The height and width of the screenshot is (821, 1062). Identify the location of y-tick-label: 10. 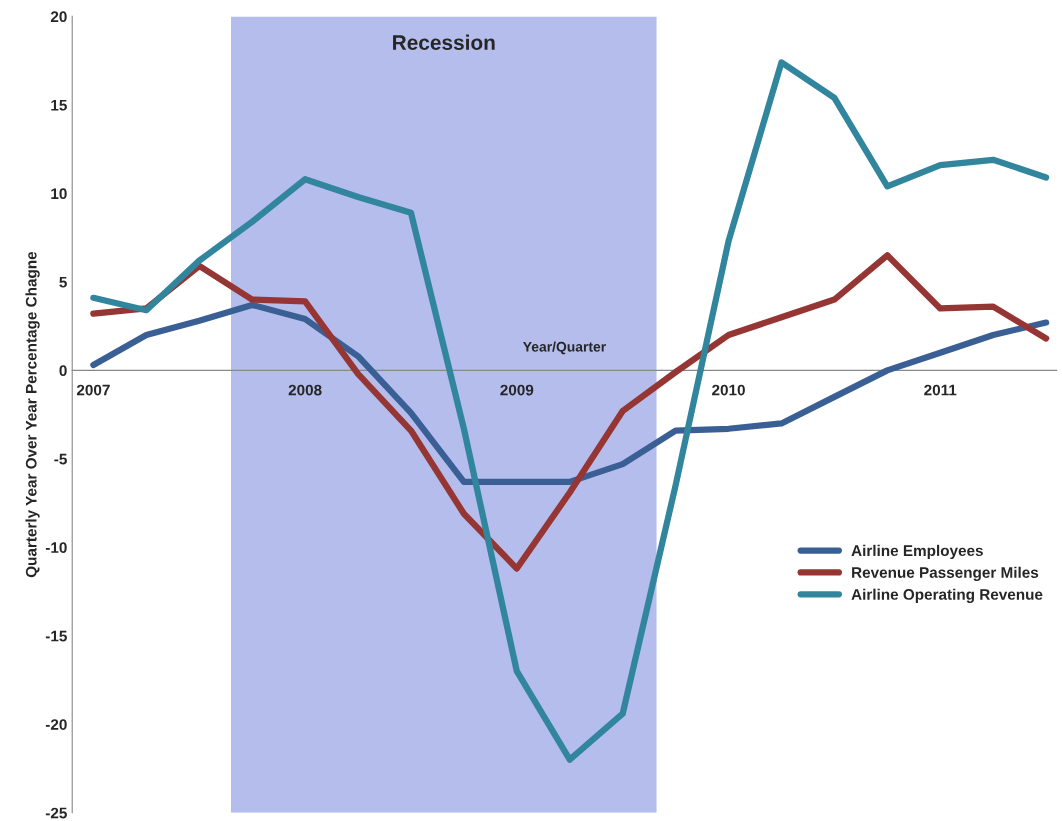
(59, 194).